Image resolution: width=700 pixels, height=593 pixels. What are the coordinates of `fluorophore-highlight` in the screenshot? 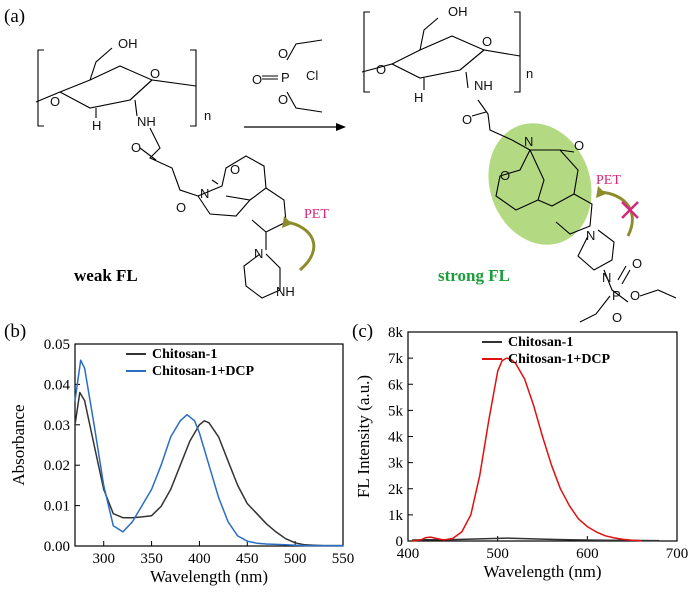 It's located at (540, 184).